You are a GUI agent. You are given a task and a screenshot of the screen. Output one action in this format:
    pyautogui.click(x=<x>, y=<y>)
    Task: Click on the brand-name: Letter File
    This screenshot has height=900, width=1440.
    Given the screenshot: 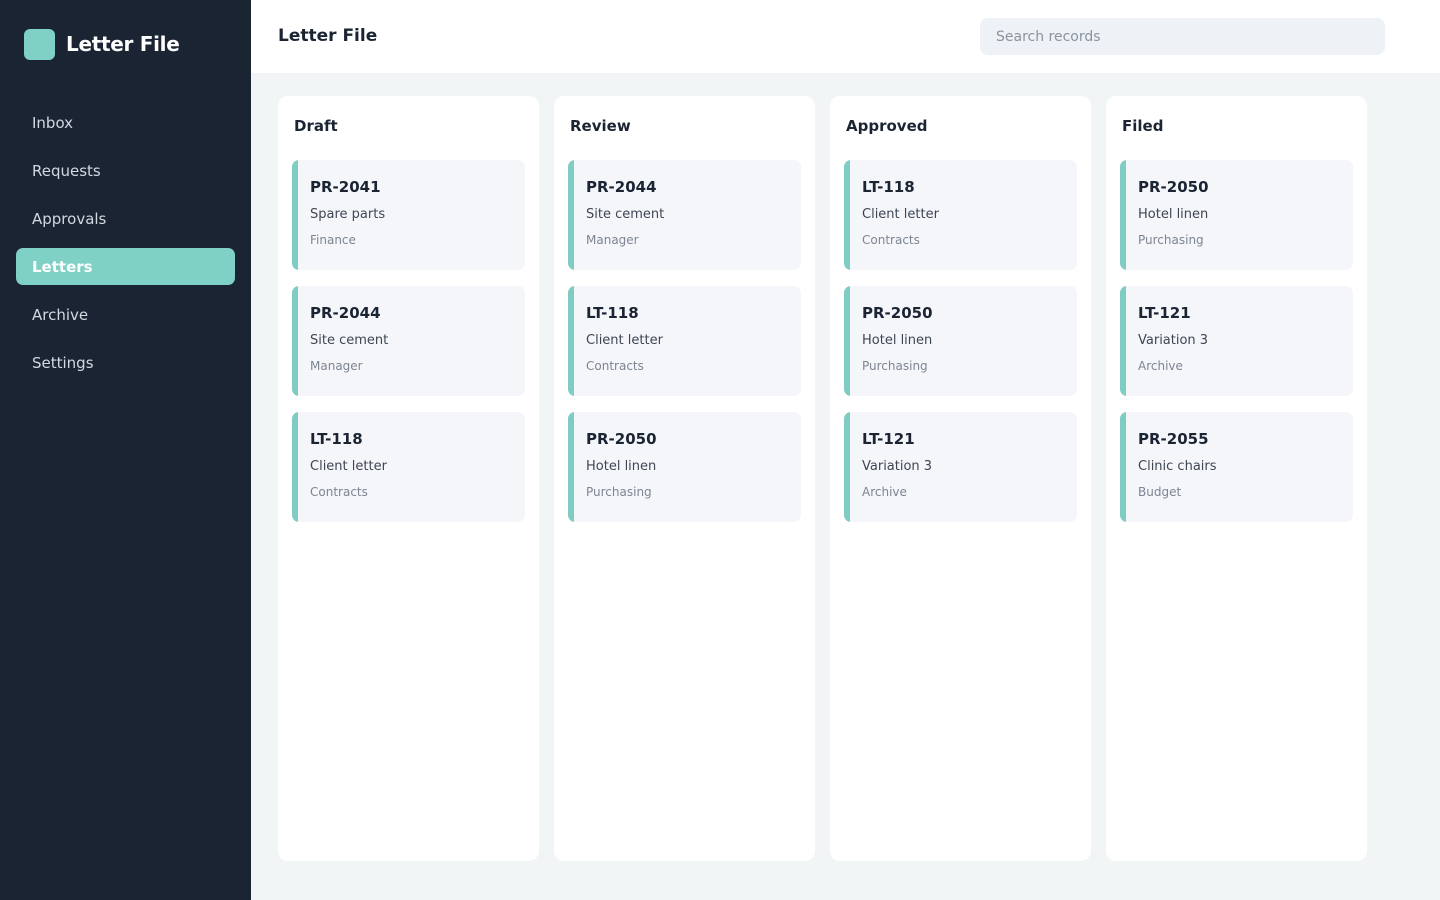 What is the action you would take?
    pyautogui.click(x=123, y=44)
    